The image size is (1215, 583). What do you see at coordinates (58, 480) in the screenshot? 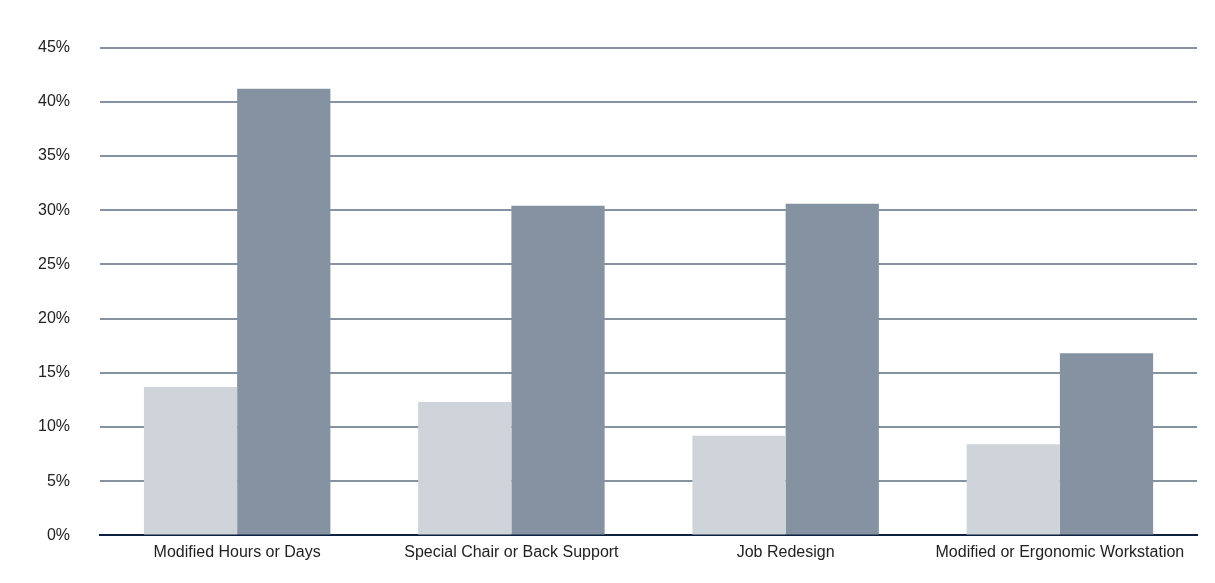
I see `y-tick-label: 5%` at bounding box center [58, 480].